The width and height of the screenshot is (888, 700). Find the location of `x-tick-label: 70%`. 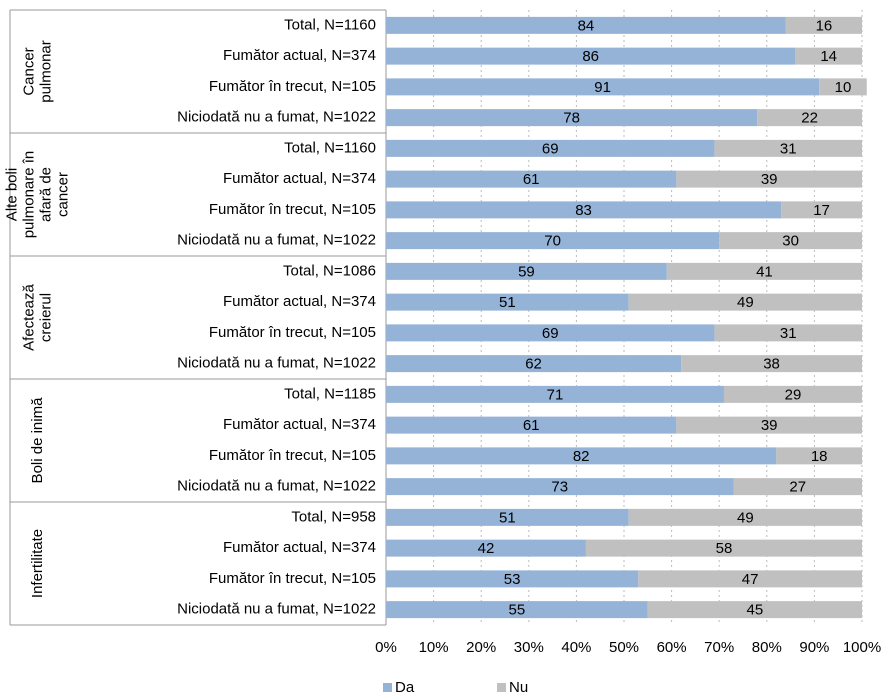

x-tick-label: 70% is located at coordinates (719, 647).